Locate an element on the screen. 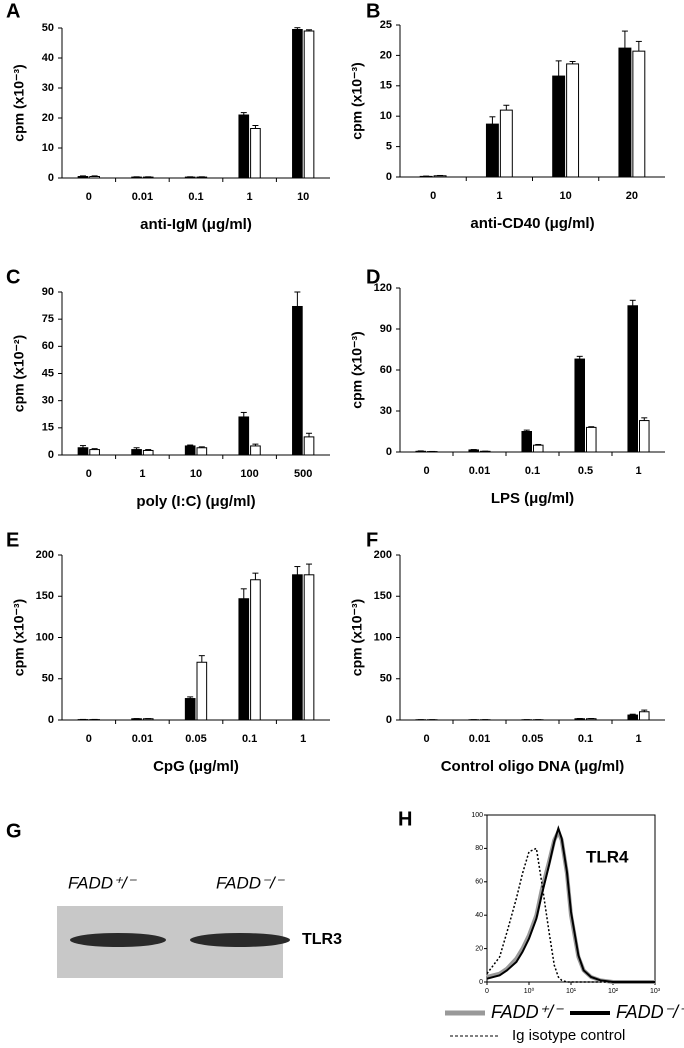 This screenshot has height=1048, width=684. panel-label: D is located at coordinates (373, 277).